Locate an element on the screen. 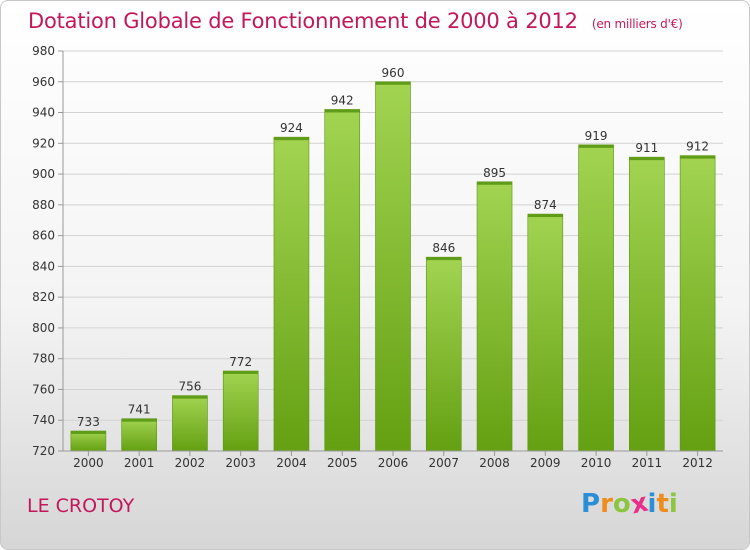 Image resolution: width=750 pixels, height=550 pixels. bar-2012 is located at coordinates (697, 303).